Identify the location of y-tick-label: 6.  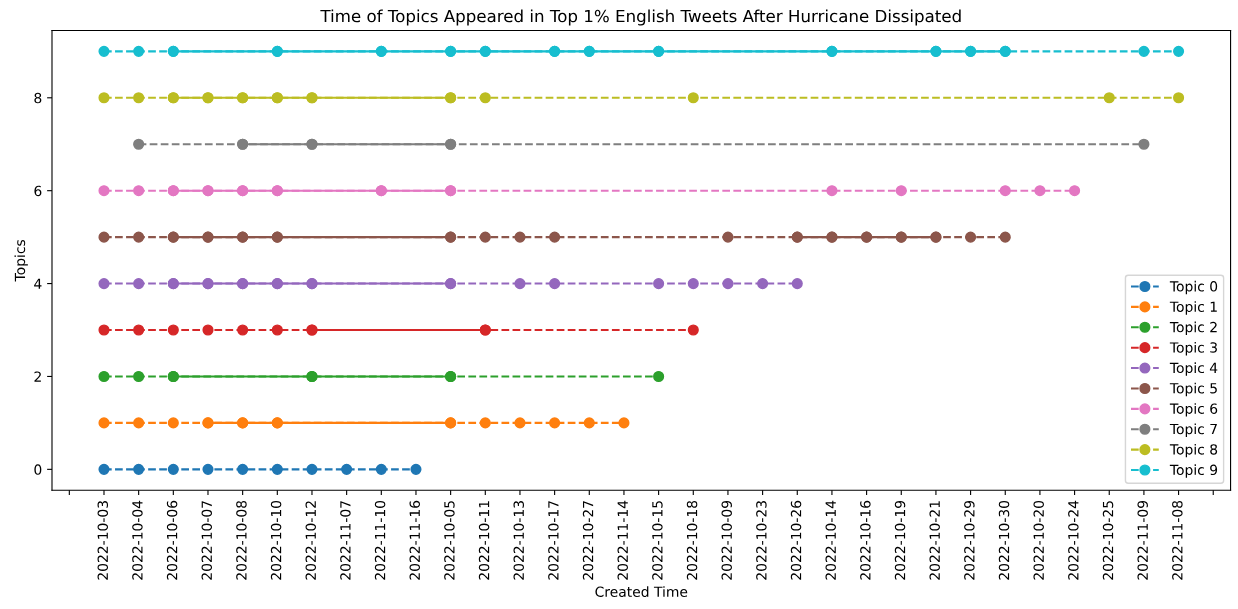
(38, 191).